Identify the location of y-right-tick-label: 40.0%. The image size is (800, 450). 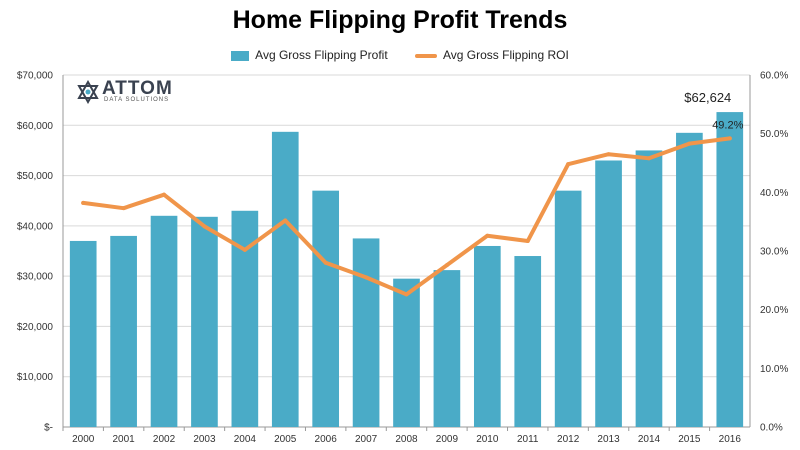
(774, 193).